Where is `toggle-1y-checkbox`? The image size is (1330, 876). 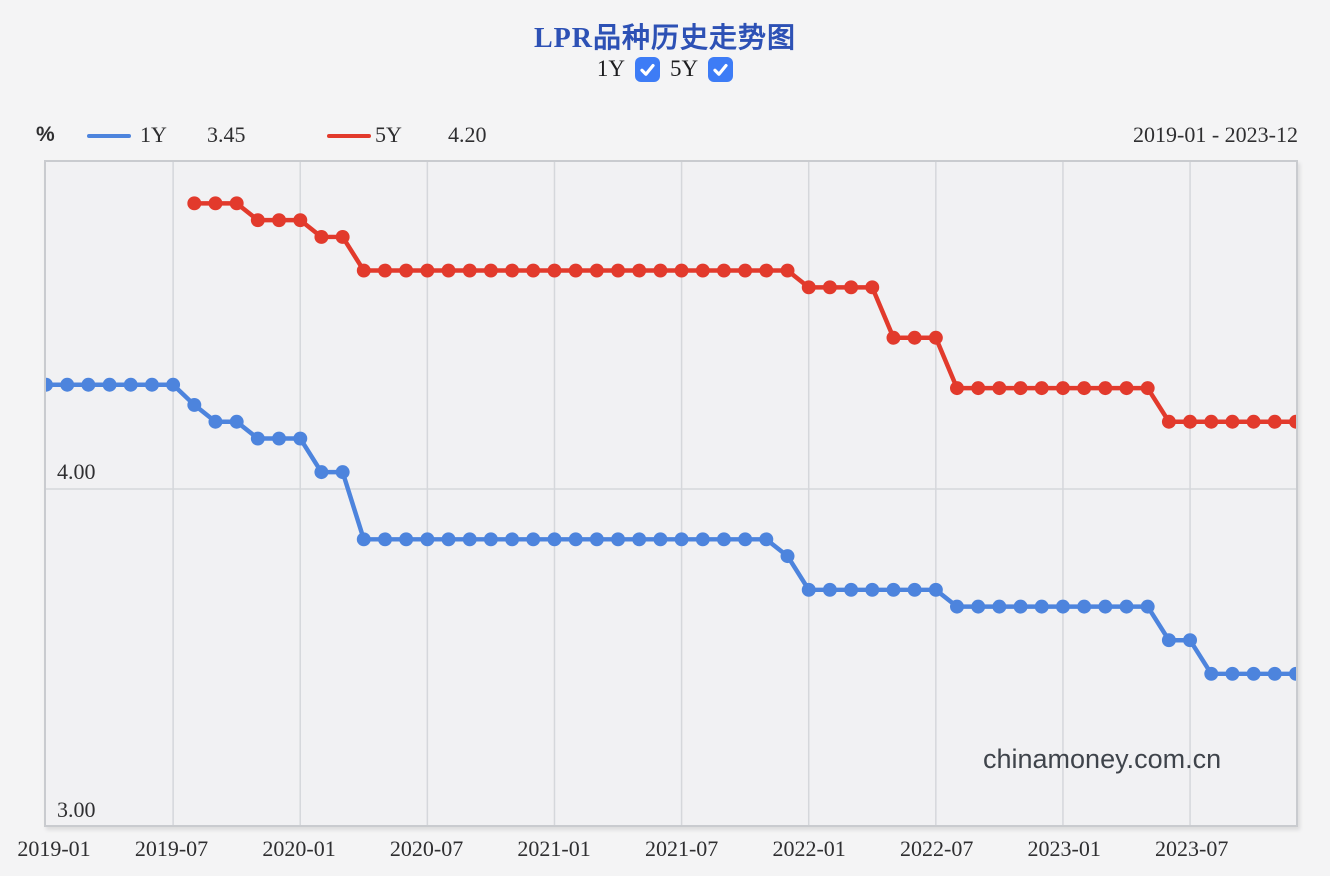
toggle-1y-checkbox is located at coordinates (647, 69).